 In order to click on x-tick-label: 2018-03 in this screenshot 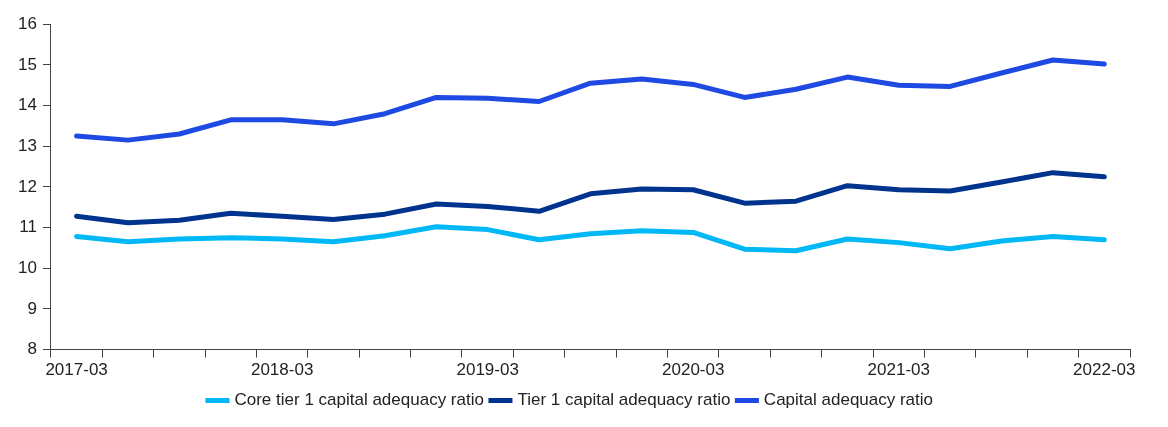, I will do `click(282, 370)`.